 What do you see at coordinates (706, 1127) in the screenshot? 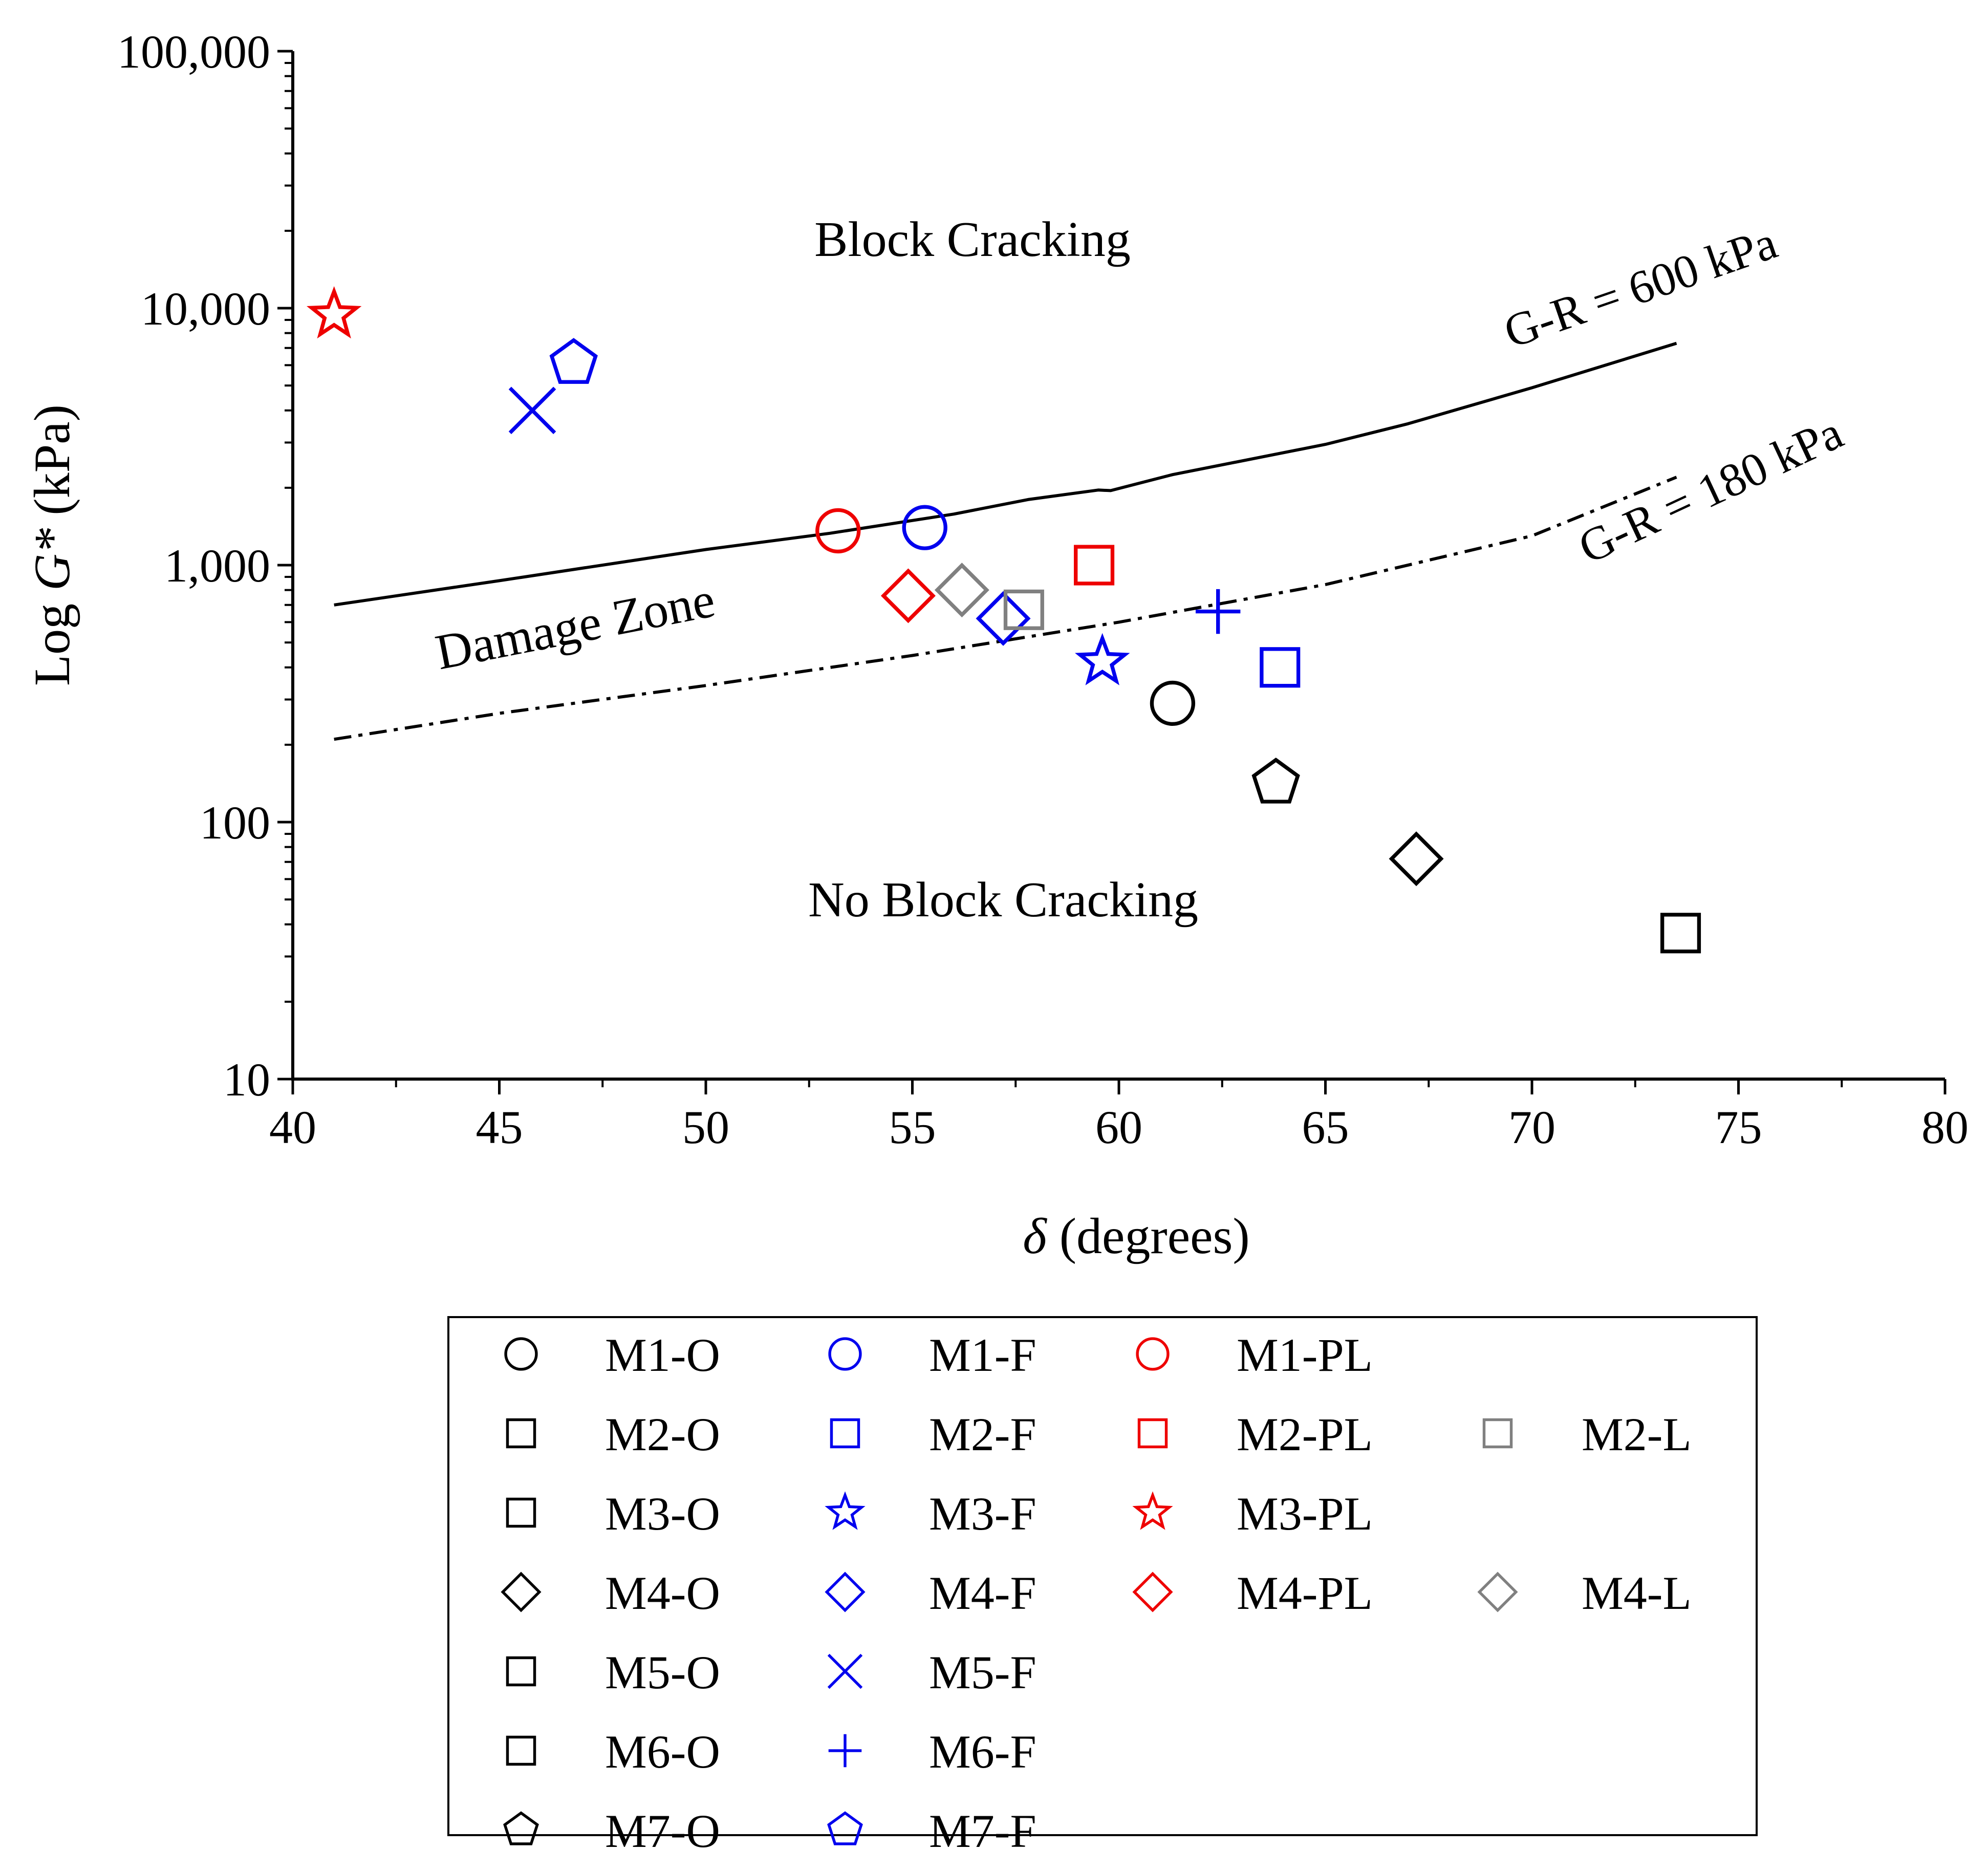
I see `x-tick-label: 50` at bounding box center [706, 1127].